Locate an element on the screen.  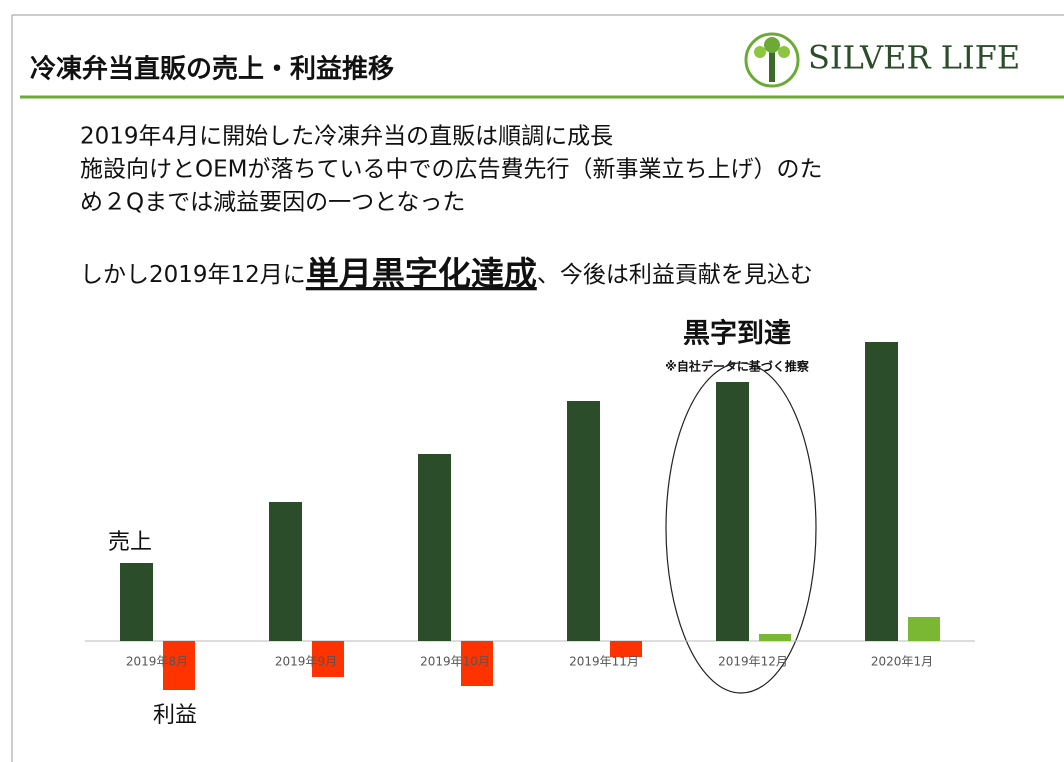
annotation-title: 黒字到達 is located at coordinates (737, 334).